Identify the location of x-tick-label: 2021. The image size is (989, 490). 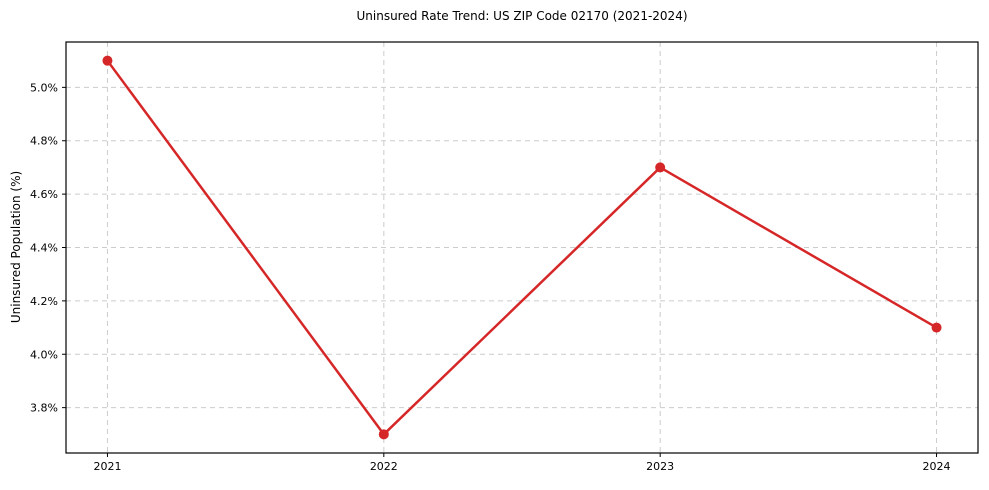
(107, 466).